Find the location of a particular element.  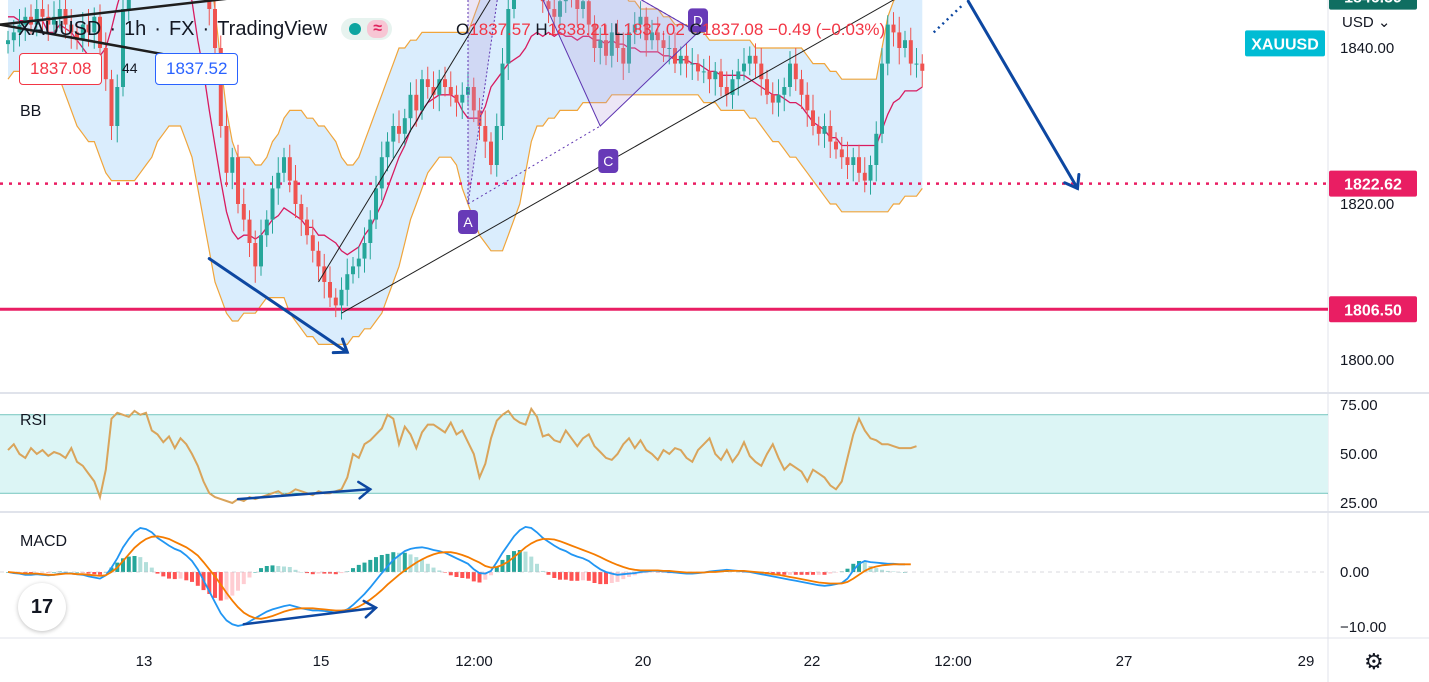

divergence-arrow-price is located at coordinates (278, 305).